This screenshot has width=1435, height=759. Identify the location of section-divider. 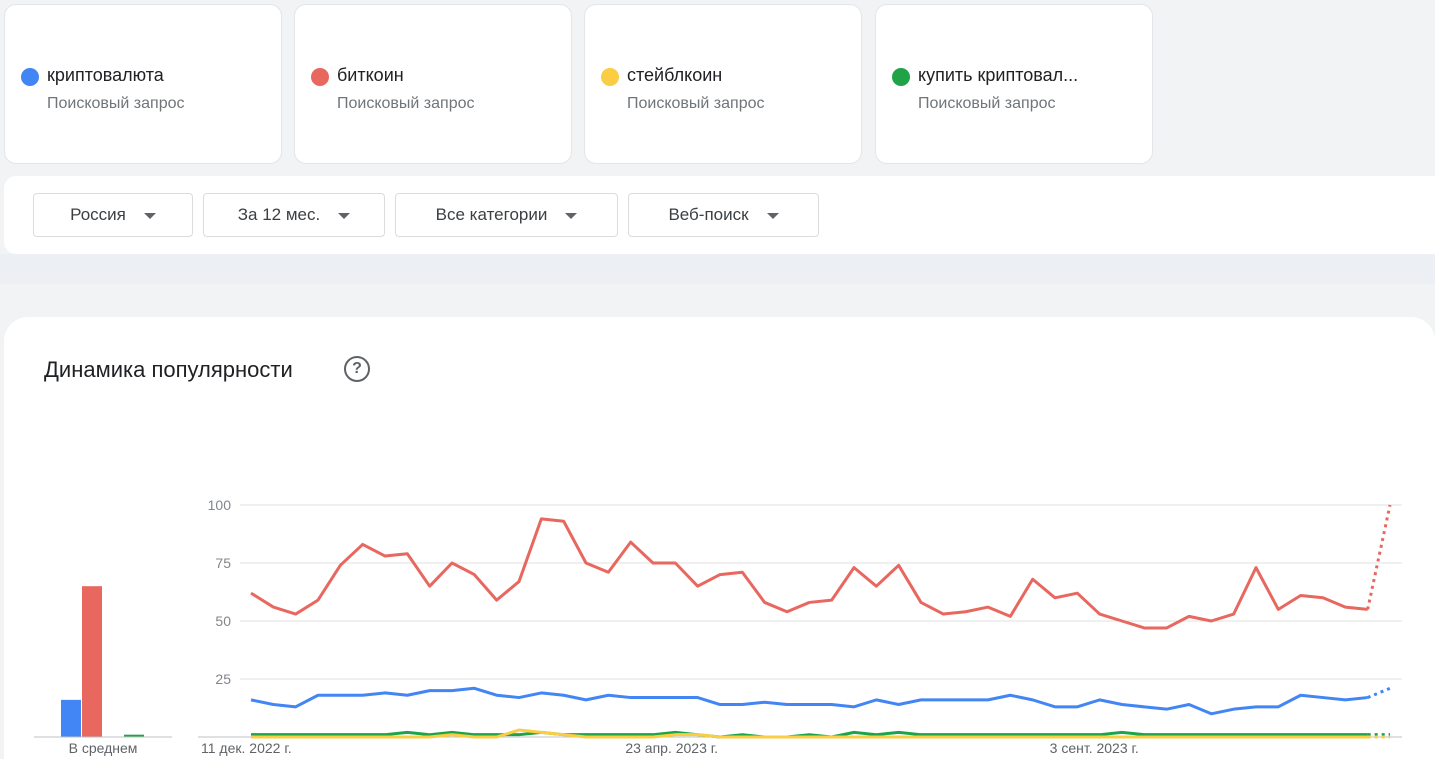
(717, 269).